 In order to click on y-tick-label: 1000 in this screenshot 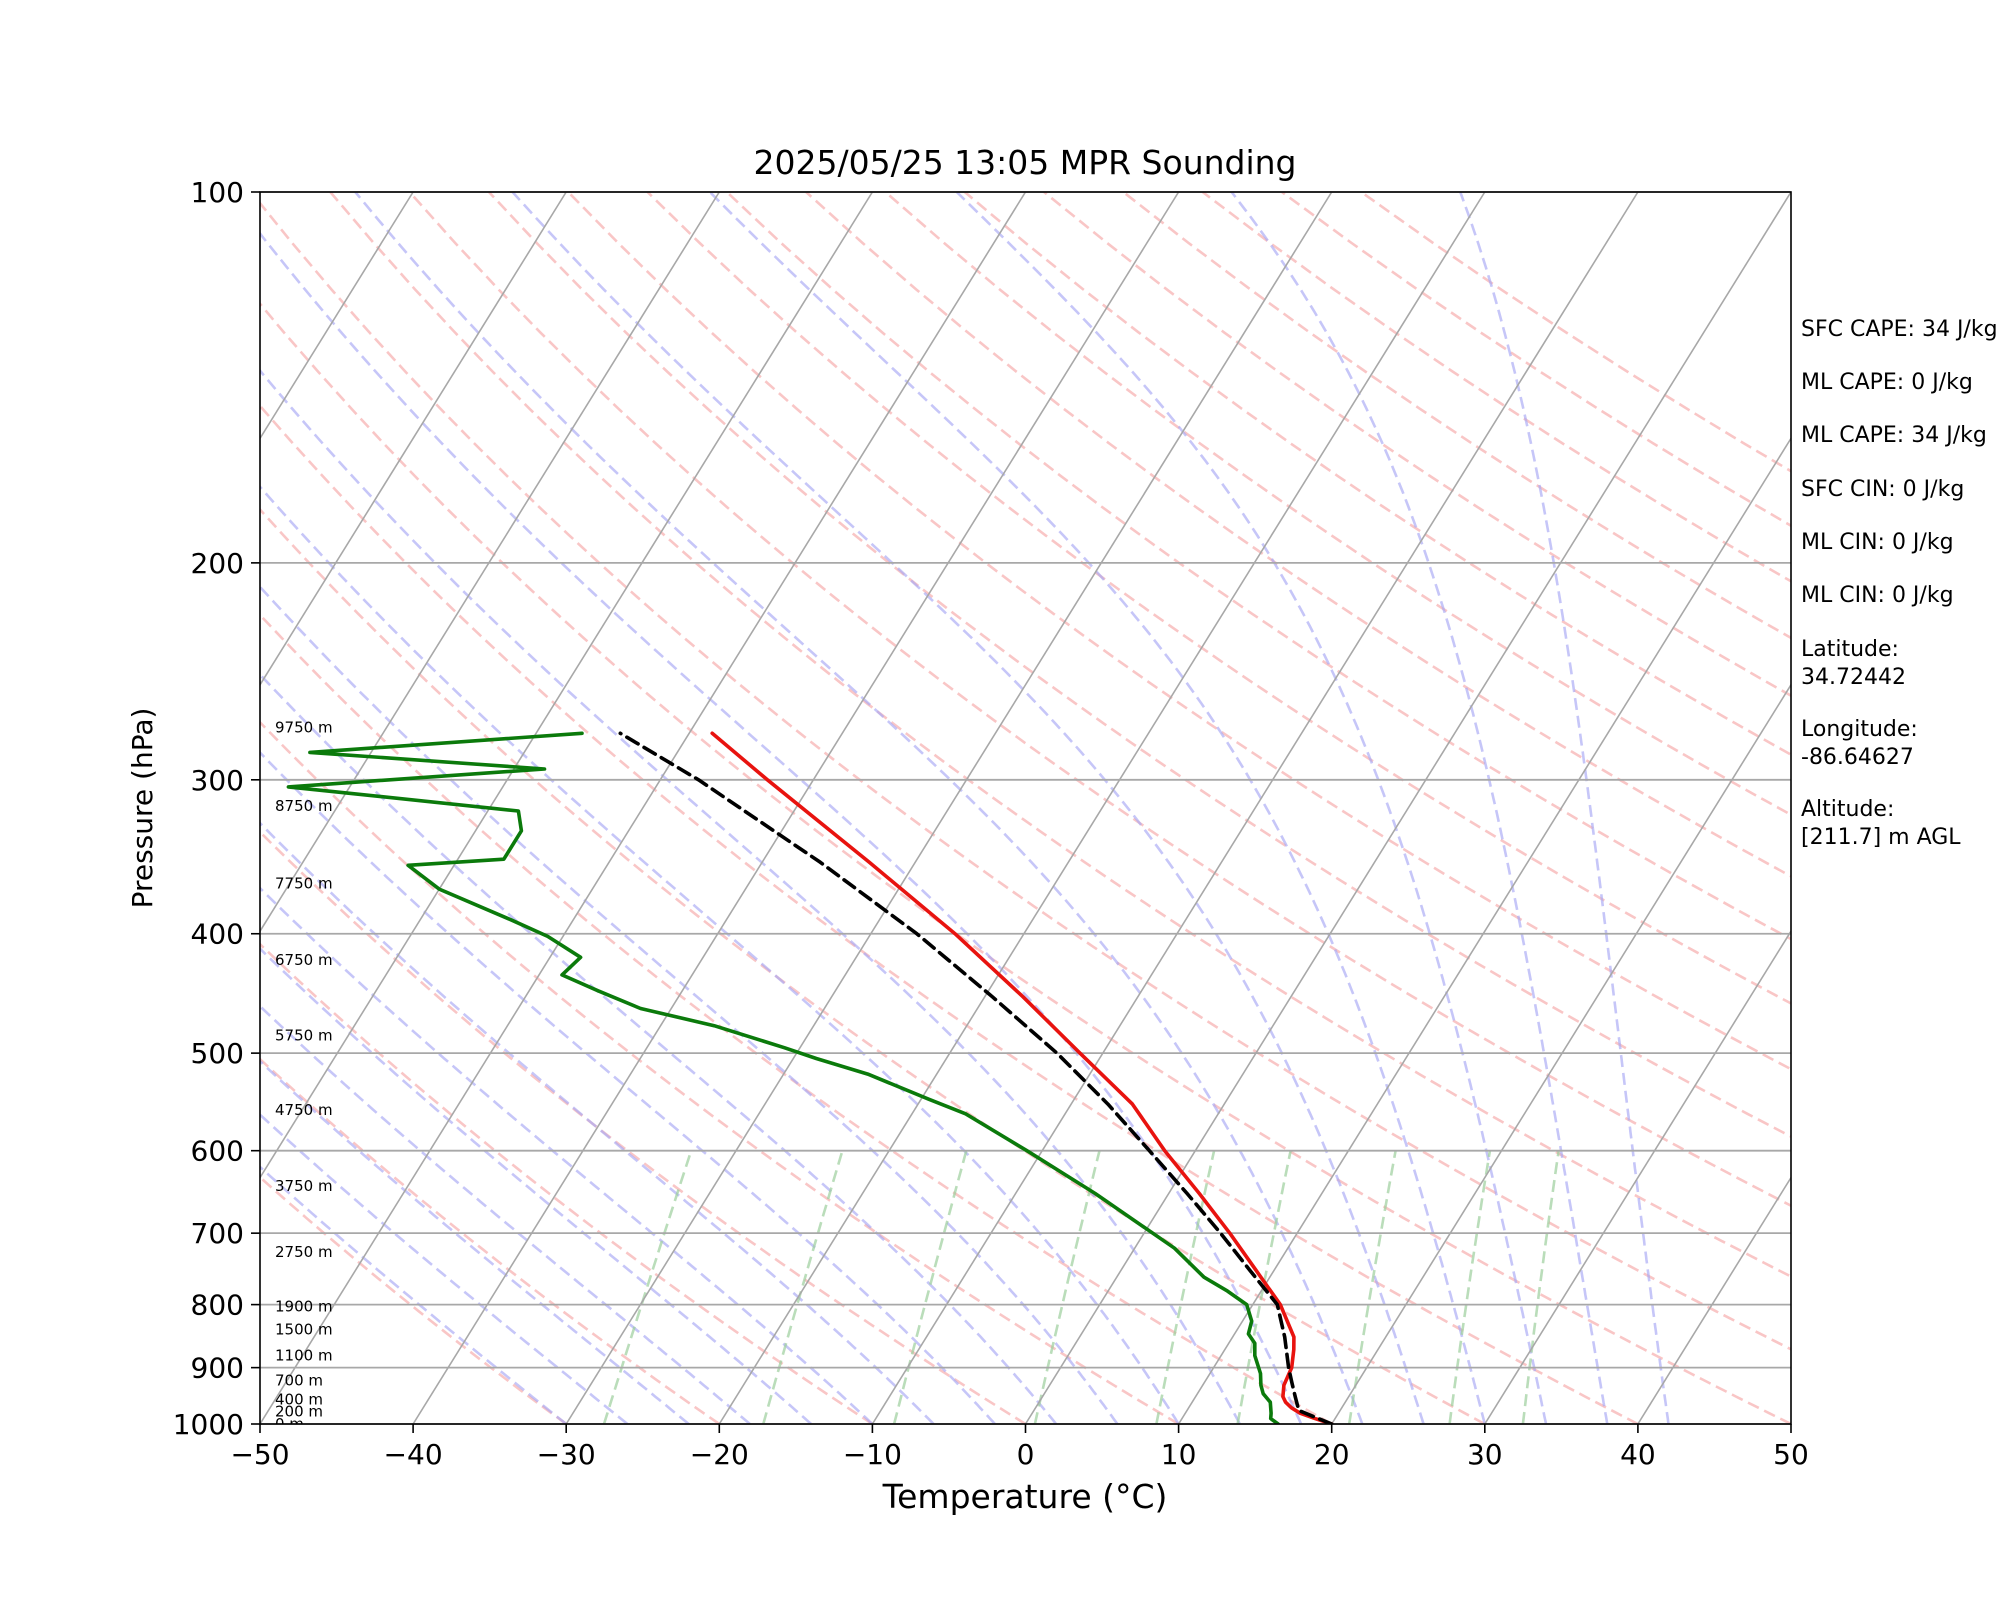, I will do `click(208, 1424)`.